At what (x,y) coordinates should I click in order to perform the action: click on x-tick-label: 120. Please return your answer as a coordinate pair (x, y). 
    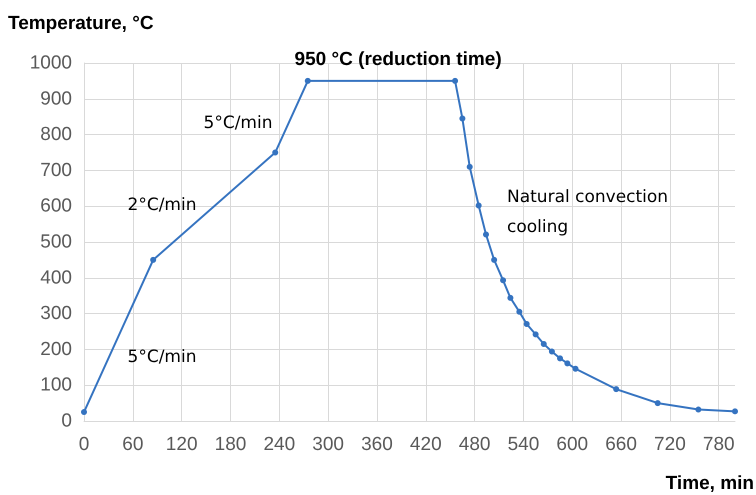
    Looking at the image, I should click on (182, 444).